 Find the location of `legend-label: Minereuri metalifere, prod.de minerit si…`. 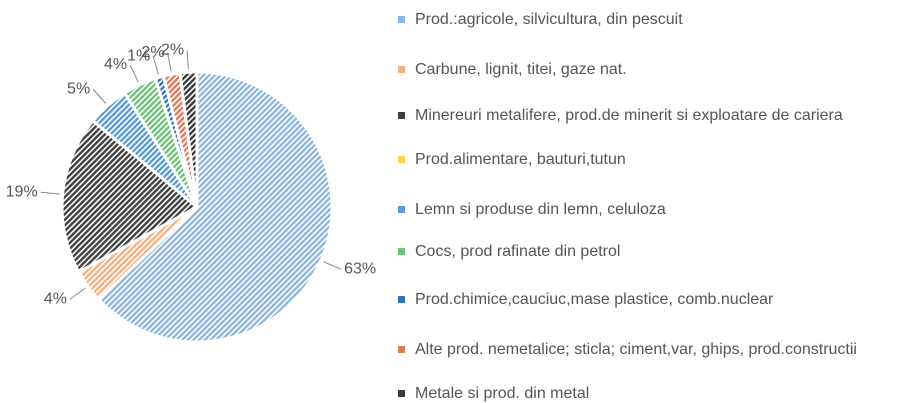

legend-label: Minereuri metalifere, prod.de minerit si… is located at coordinates (629, 115).